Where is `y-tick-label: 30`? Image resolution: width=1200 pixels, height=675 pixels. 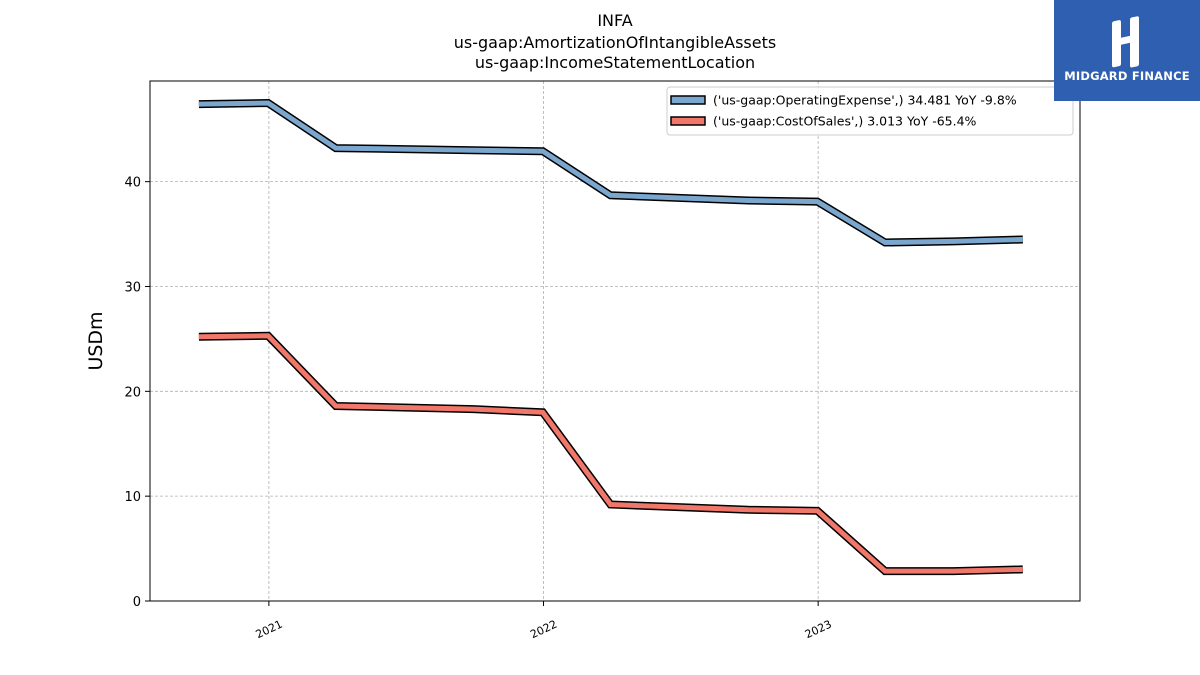
y-tick-label: 30 is located at coordinates (132, 287).